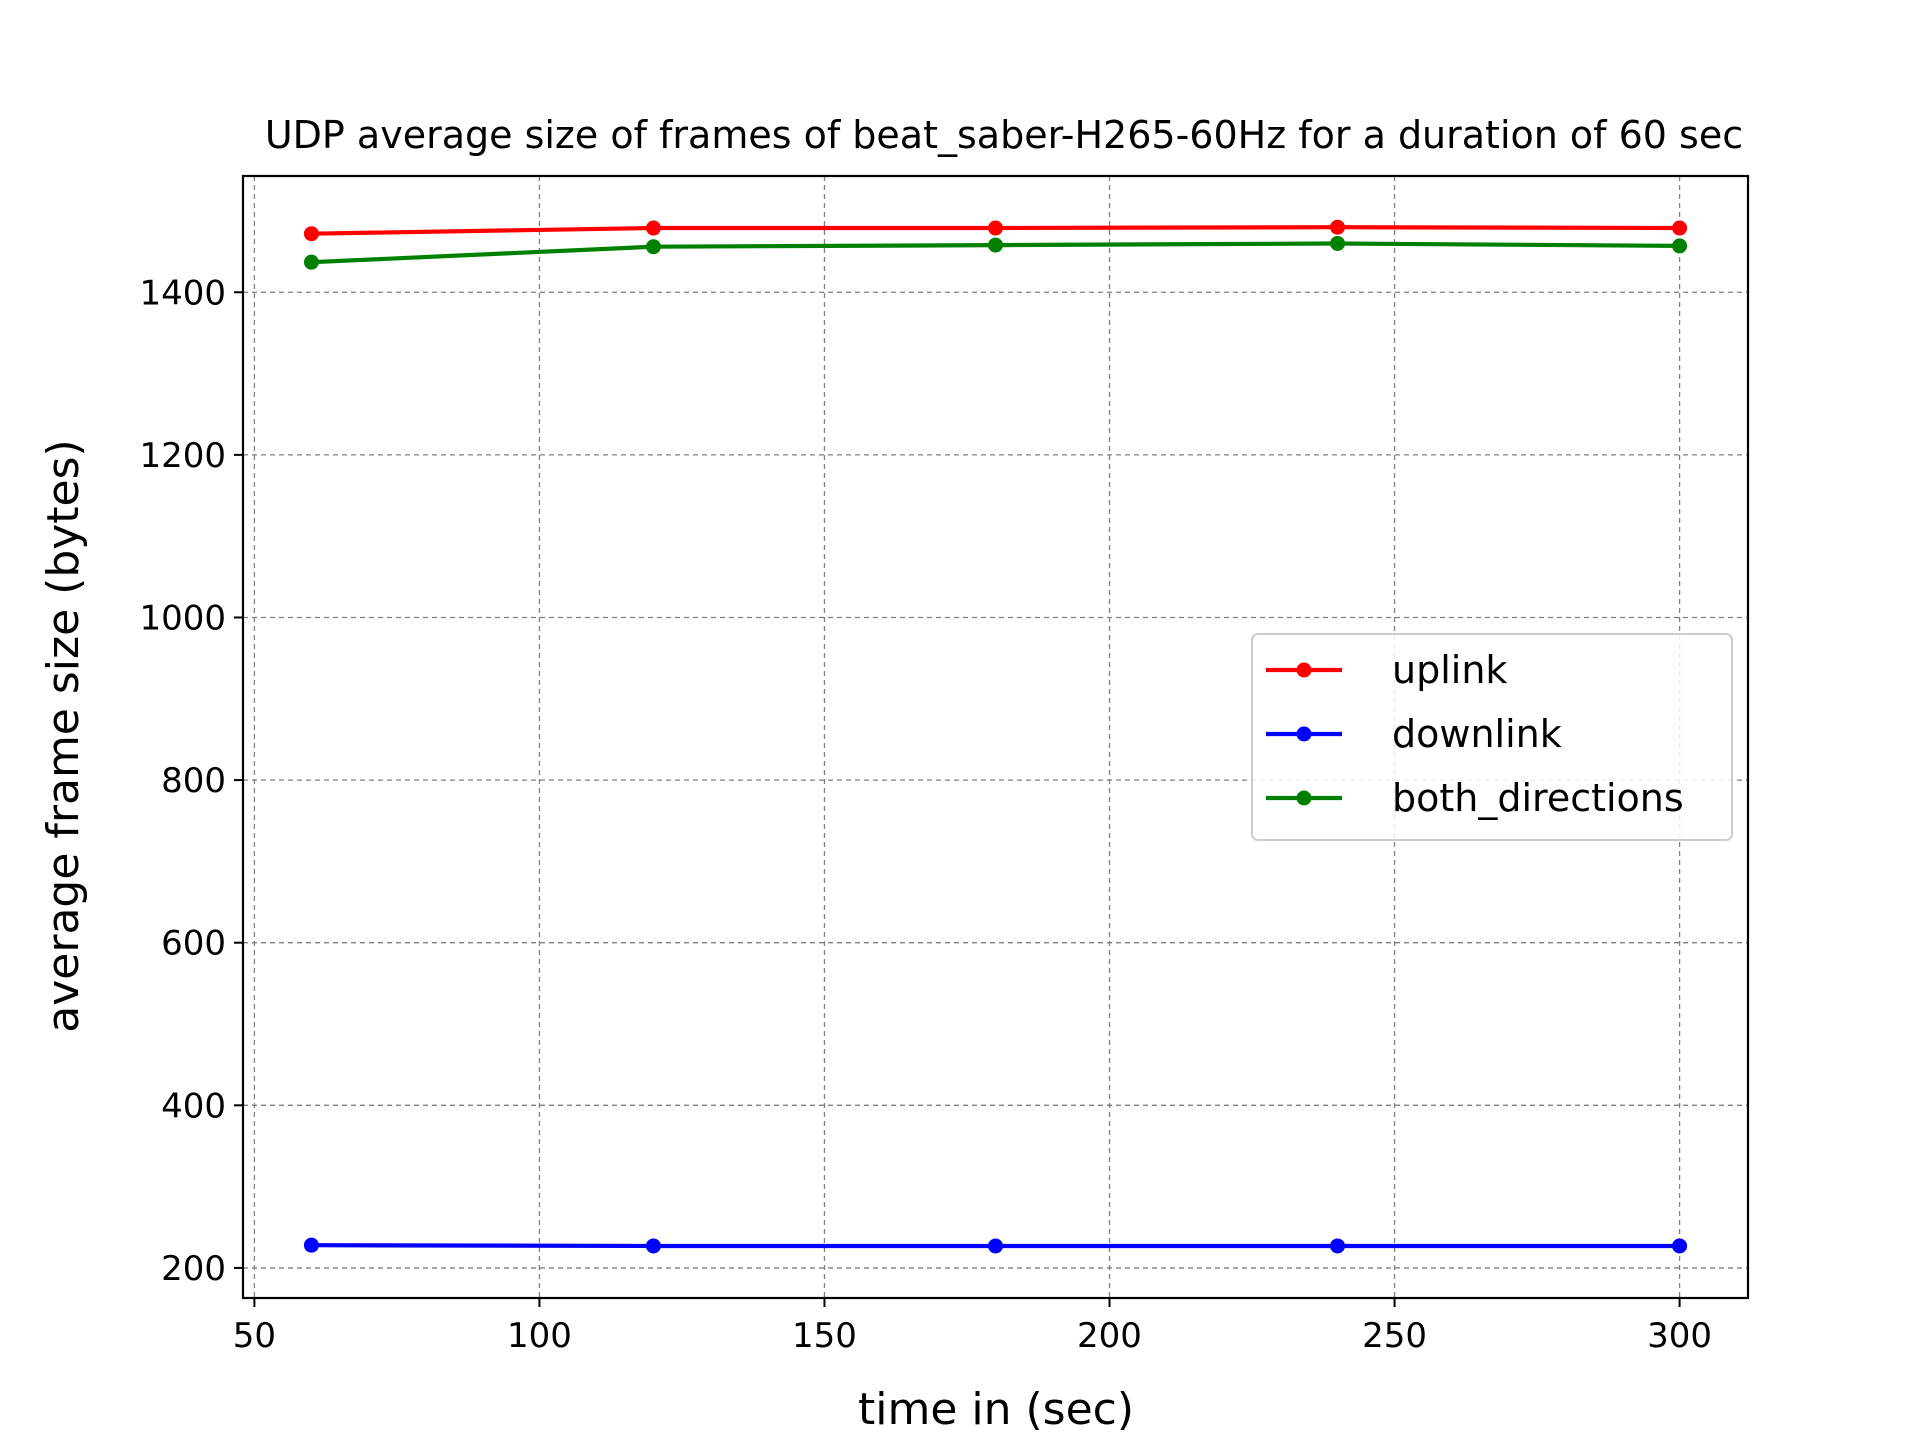 This screenshot has width=1920, height=1440. I want to click on x-tick-label: 150, so click(824, 1336).